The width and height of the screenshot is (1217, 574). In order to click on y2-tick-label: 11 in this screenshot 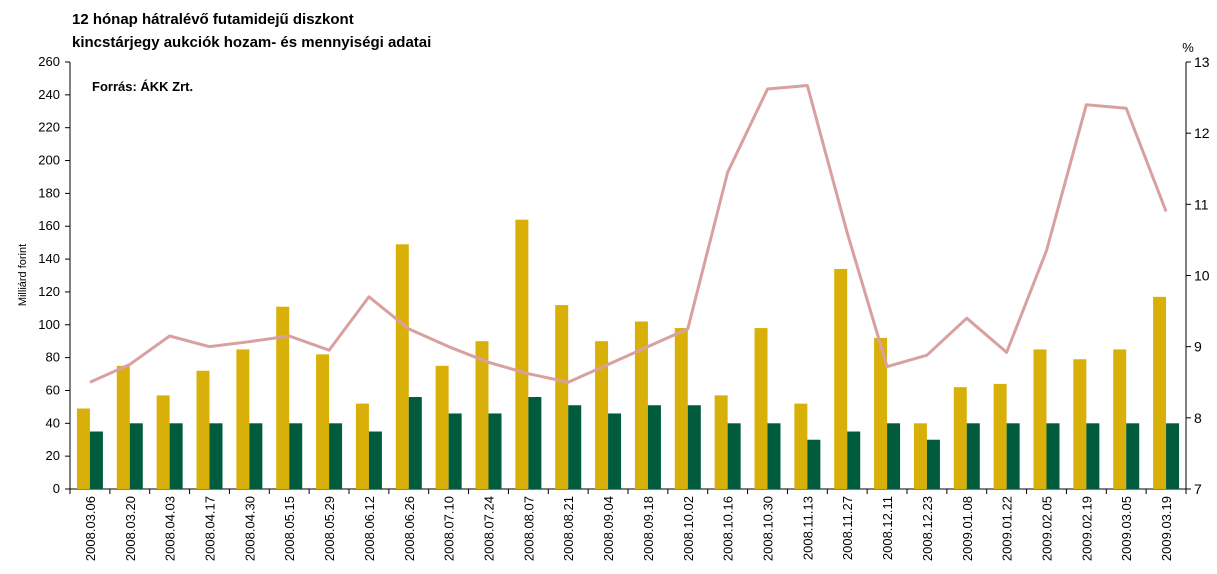, I will do `click(1201, 204)`.